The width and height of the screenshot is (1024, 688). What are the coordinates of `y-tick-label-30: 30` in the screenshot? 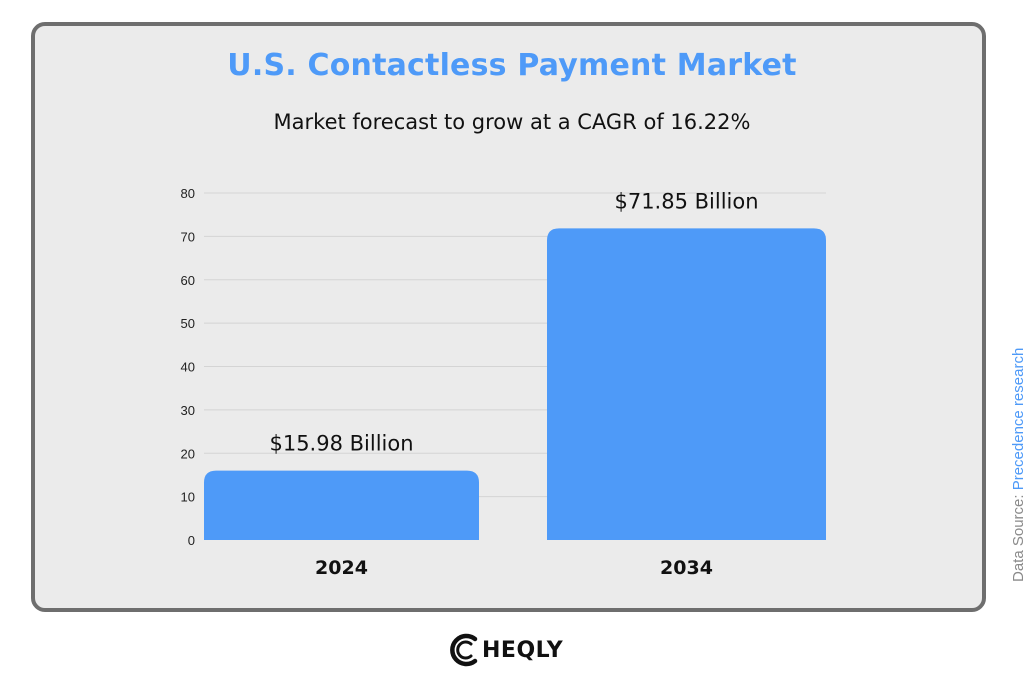 It's located at (188, 410).